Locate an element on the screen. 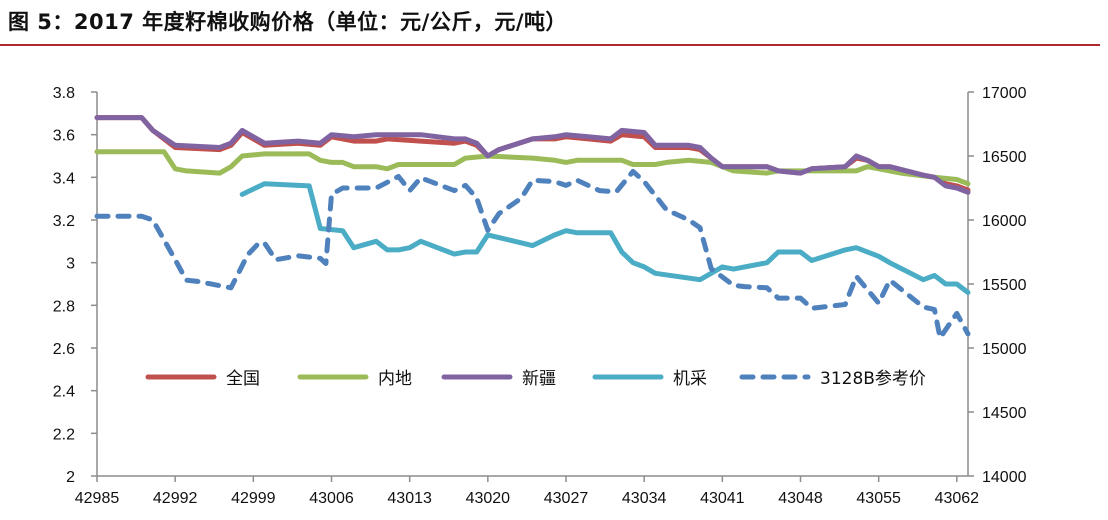 The height and width of the screenshot is (520, 1108). x-tick-label: 42985 is located at coordinates (97, 498).